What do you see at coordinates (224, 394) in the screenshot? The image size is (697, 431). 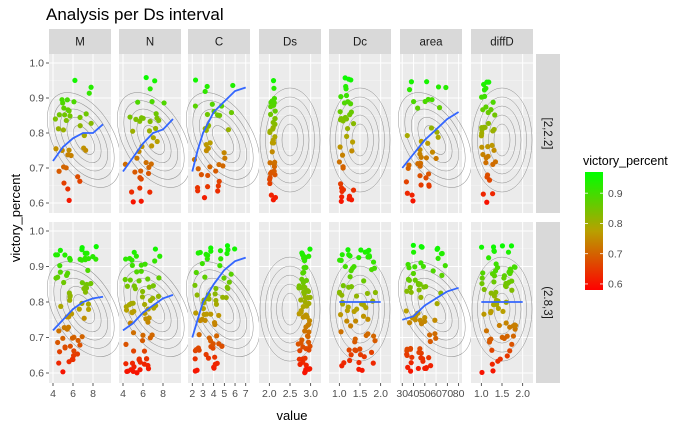 I see `x-tick-label: 5` at bounding box center [224, 394].